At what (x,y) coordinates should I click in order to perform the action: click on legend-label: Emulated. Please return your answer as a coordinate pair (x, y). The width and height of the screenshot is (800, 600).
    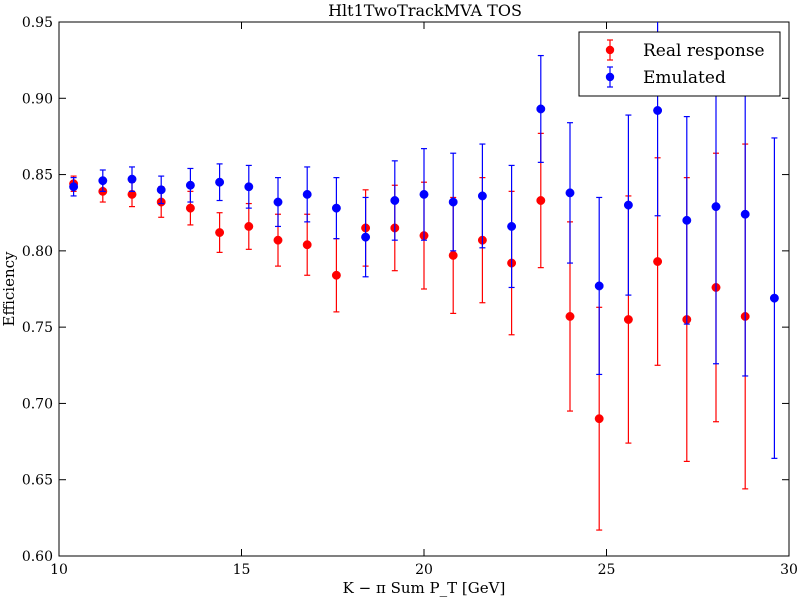
    Looking at the image, I should click on (684, 78).